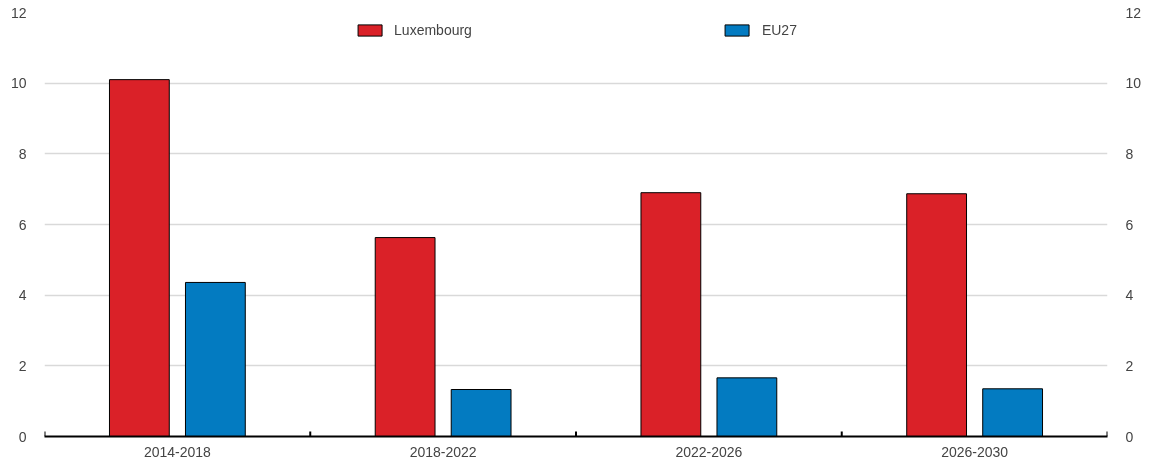 This screenshot has width=1151, height=466. Describe the element at coordinates (709, 451) in the screenshot. I see `x-tick-label: 2022-2026` at that location.